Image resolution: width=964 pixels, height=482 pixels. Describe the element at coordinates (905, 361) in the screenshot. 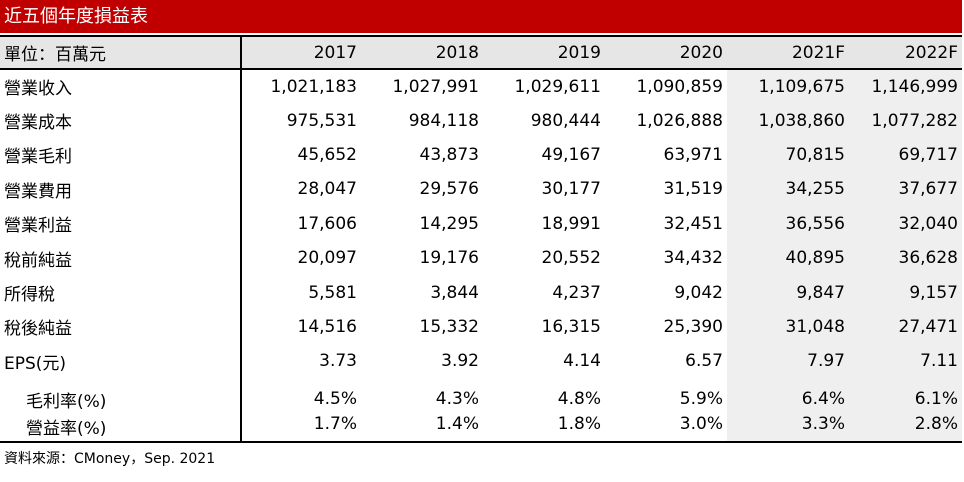

I see `table-cell: 7.11` at that location.